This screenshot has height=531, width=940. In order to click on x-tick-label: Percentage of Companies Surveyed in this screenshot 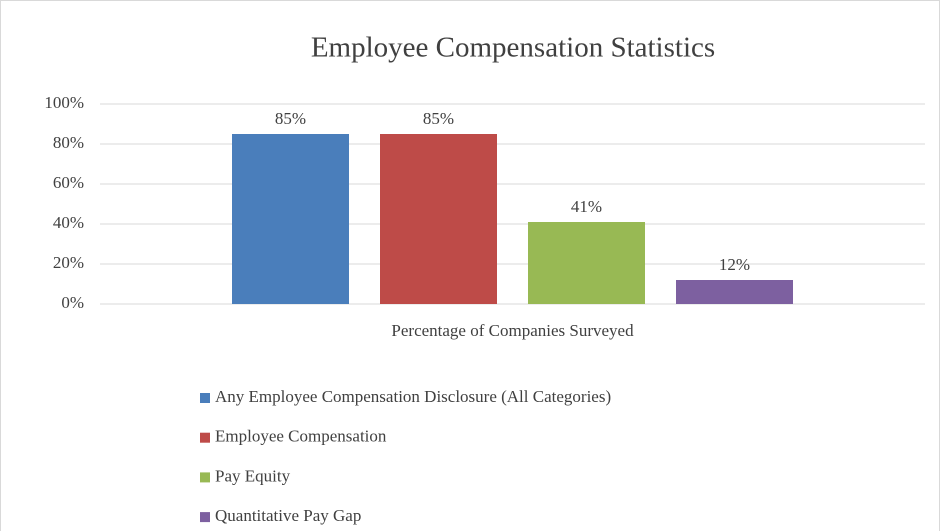, I will do `click(512, 330)`.